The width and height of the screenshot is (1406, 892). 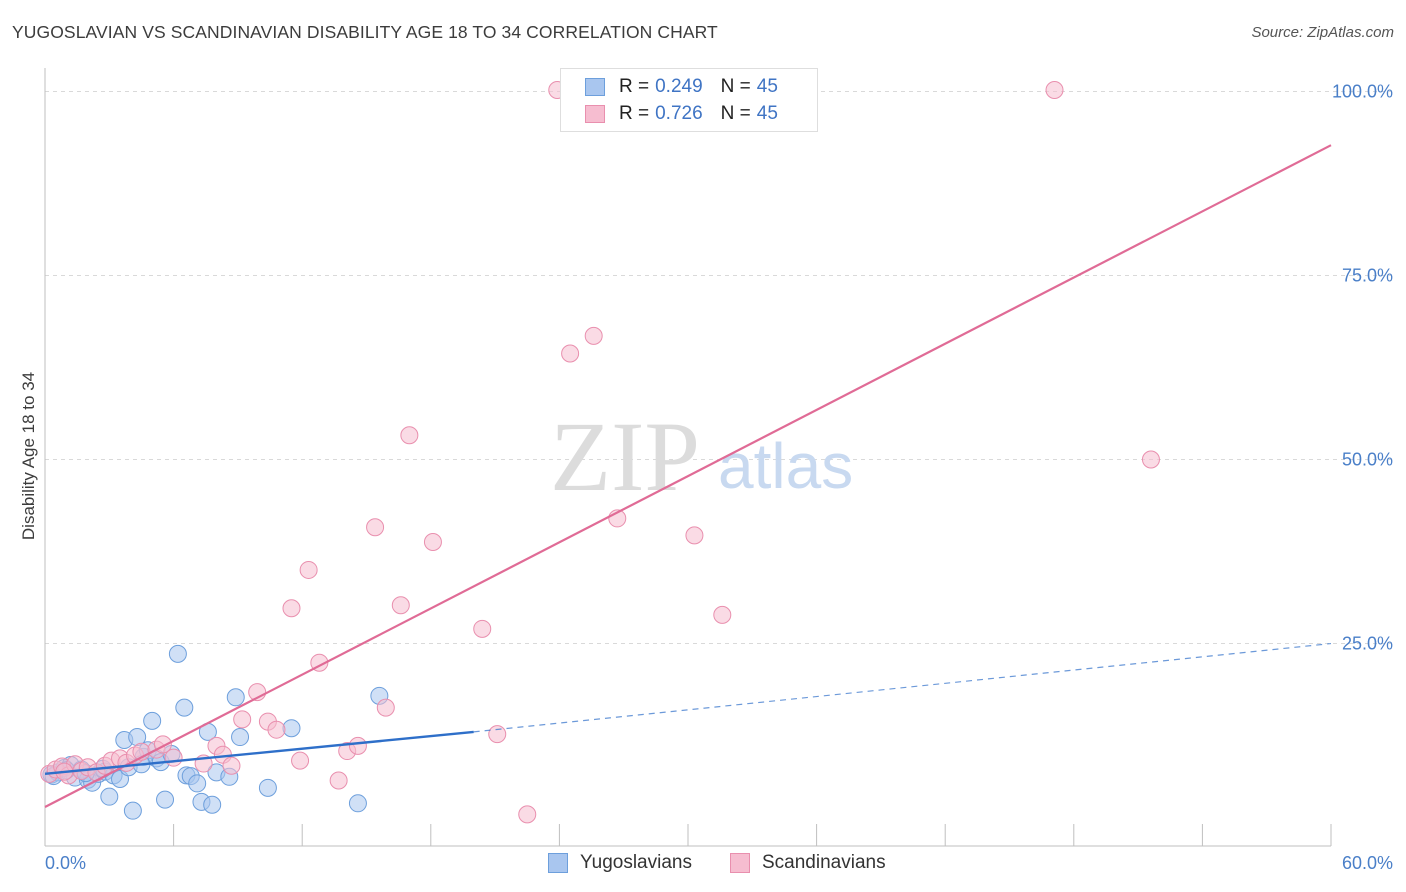 I want to click on x-tick-label: 60.0%, so click(x=1367, y=863).